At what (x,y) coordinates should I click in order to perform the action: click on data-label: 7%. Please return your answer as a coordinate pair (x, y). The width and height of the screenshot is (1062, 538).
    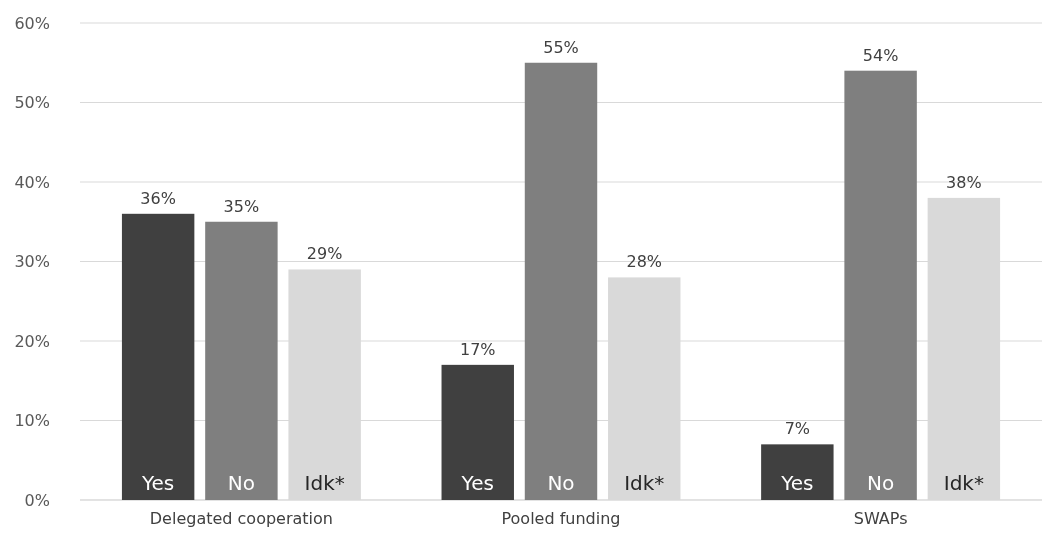
    Looking at the image, I should click on (797, 429).